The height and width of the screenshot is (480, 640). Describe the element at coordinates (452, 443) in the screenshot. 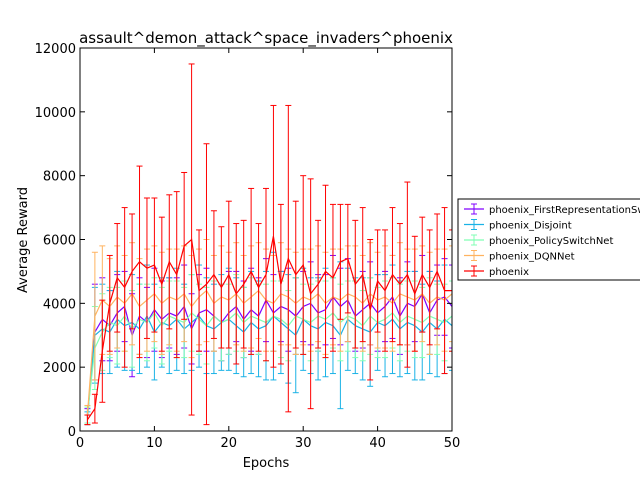

I see `x-tick-label: 50` at that location.